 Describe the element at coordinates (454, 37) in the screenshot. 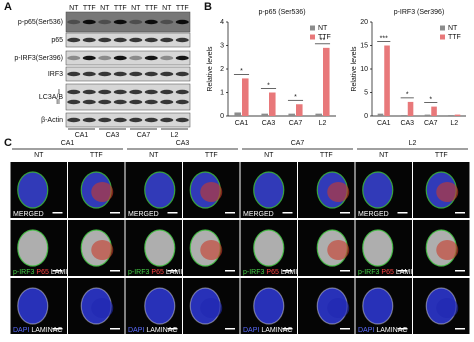

I see `legend-label: TTF` at that location.